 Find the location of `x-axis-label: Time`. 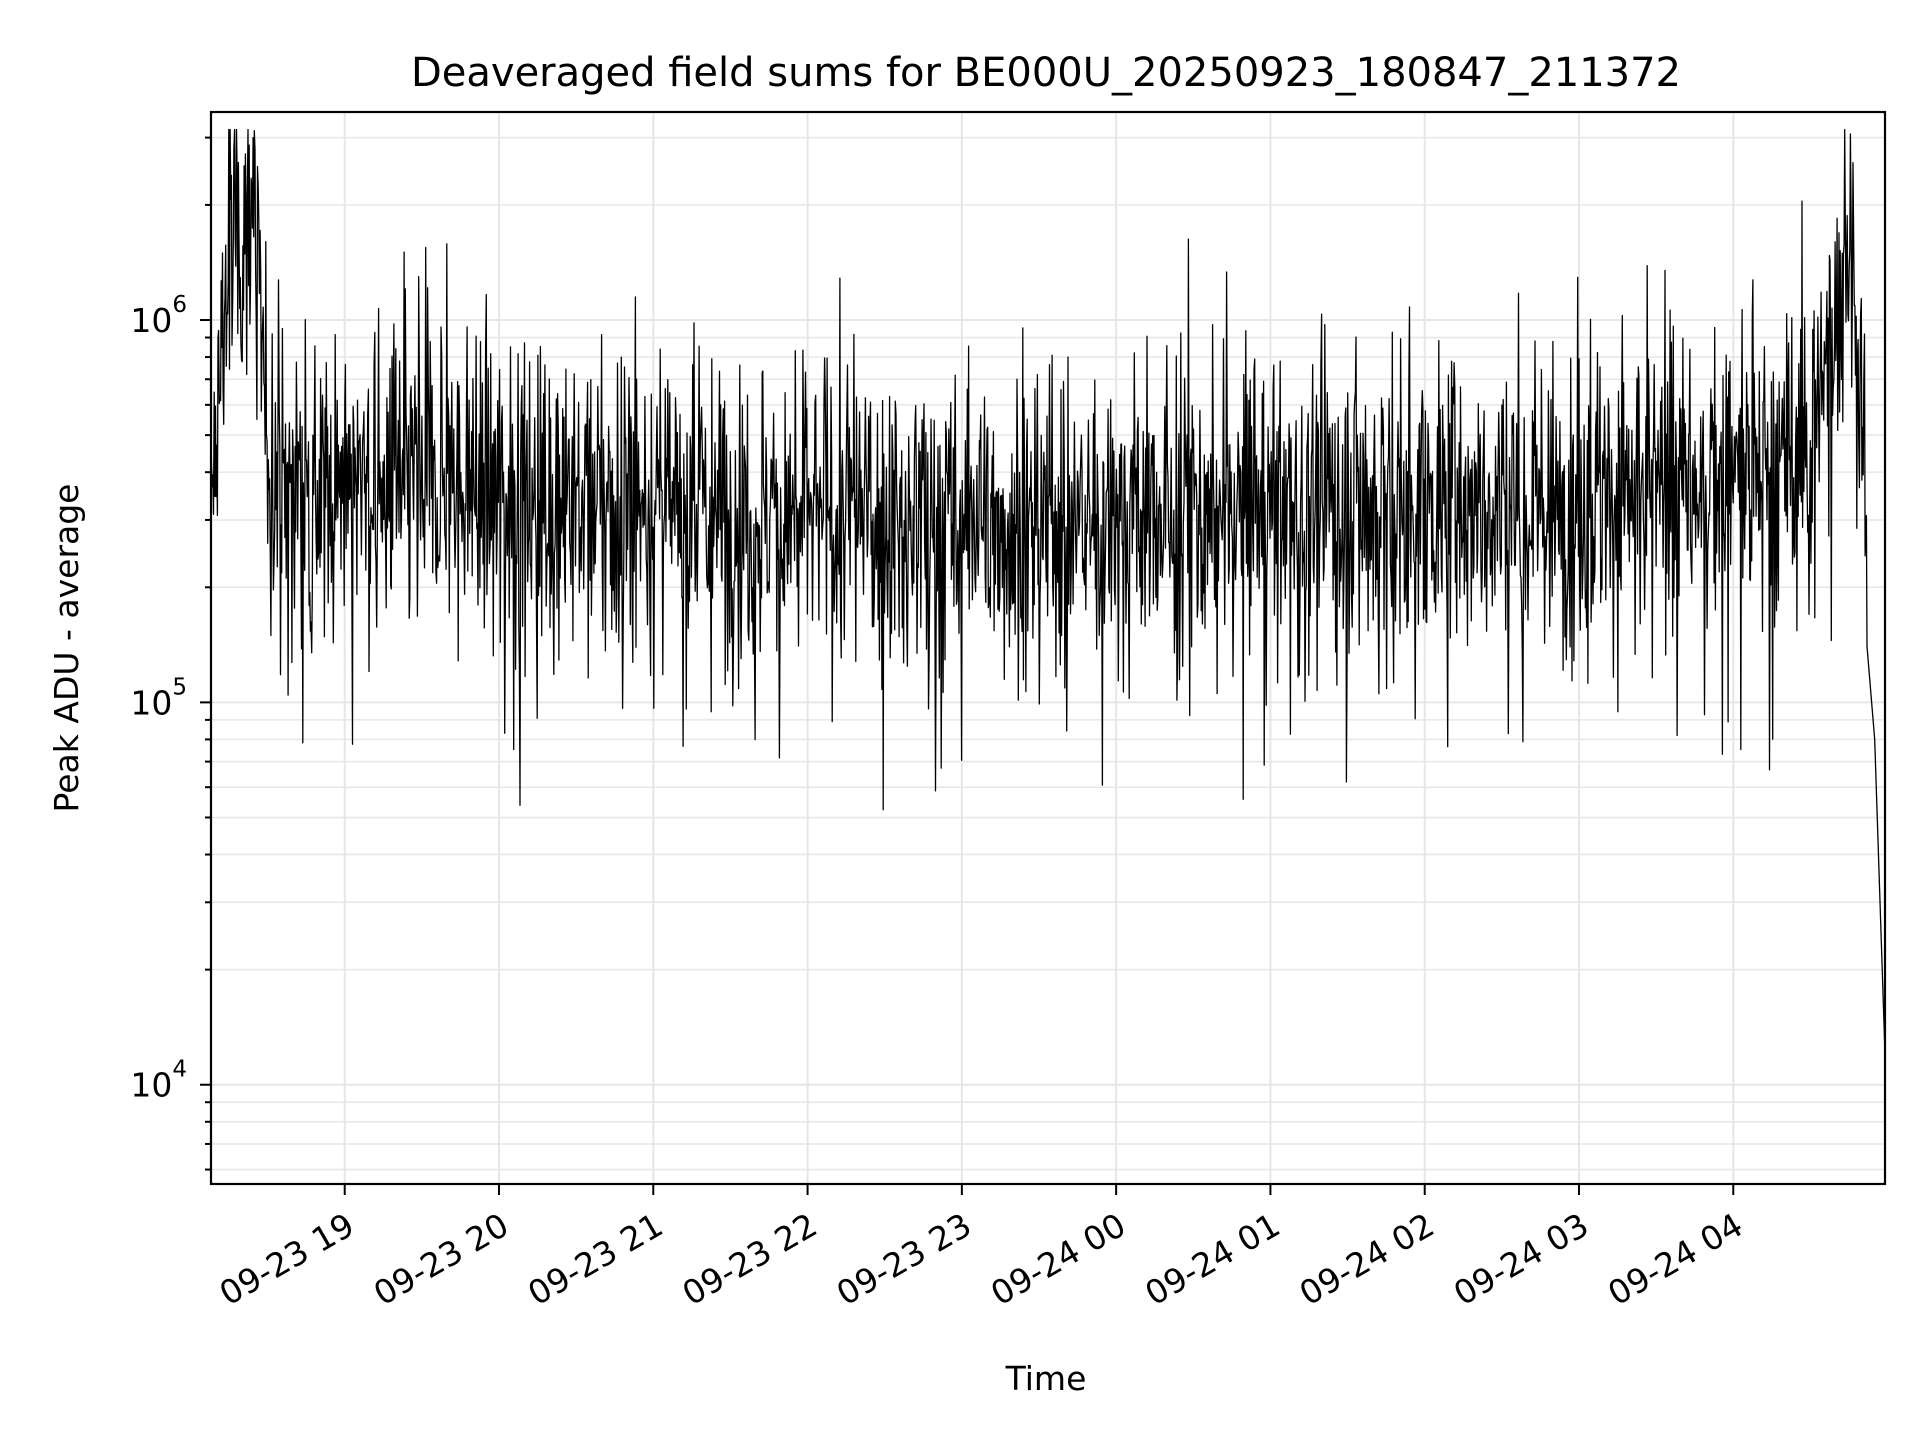

x-axis-label: Time is located at coordinates (1046, 1378).